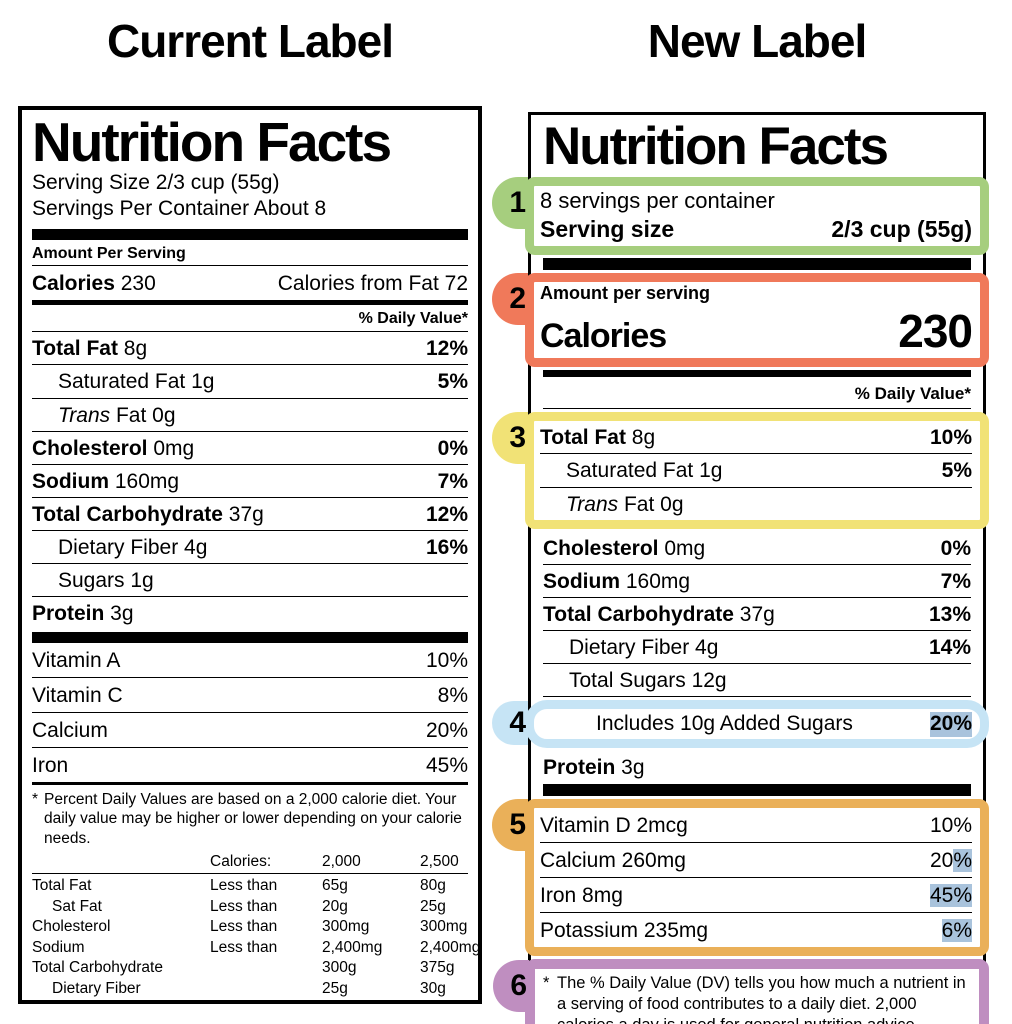 The width and height of the screenshot is (1012, 1024). What do you see at coordinates (250, 548) in the screenshot?
I see `nutrient-row-dietary-fiber: Dietary Fiber 4g 16%` at bounding box center [250, 548].